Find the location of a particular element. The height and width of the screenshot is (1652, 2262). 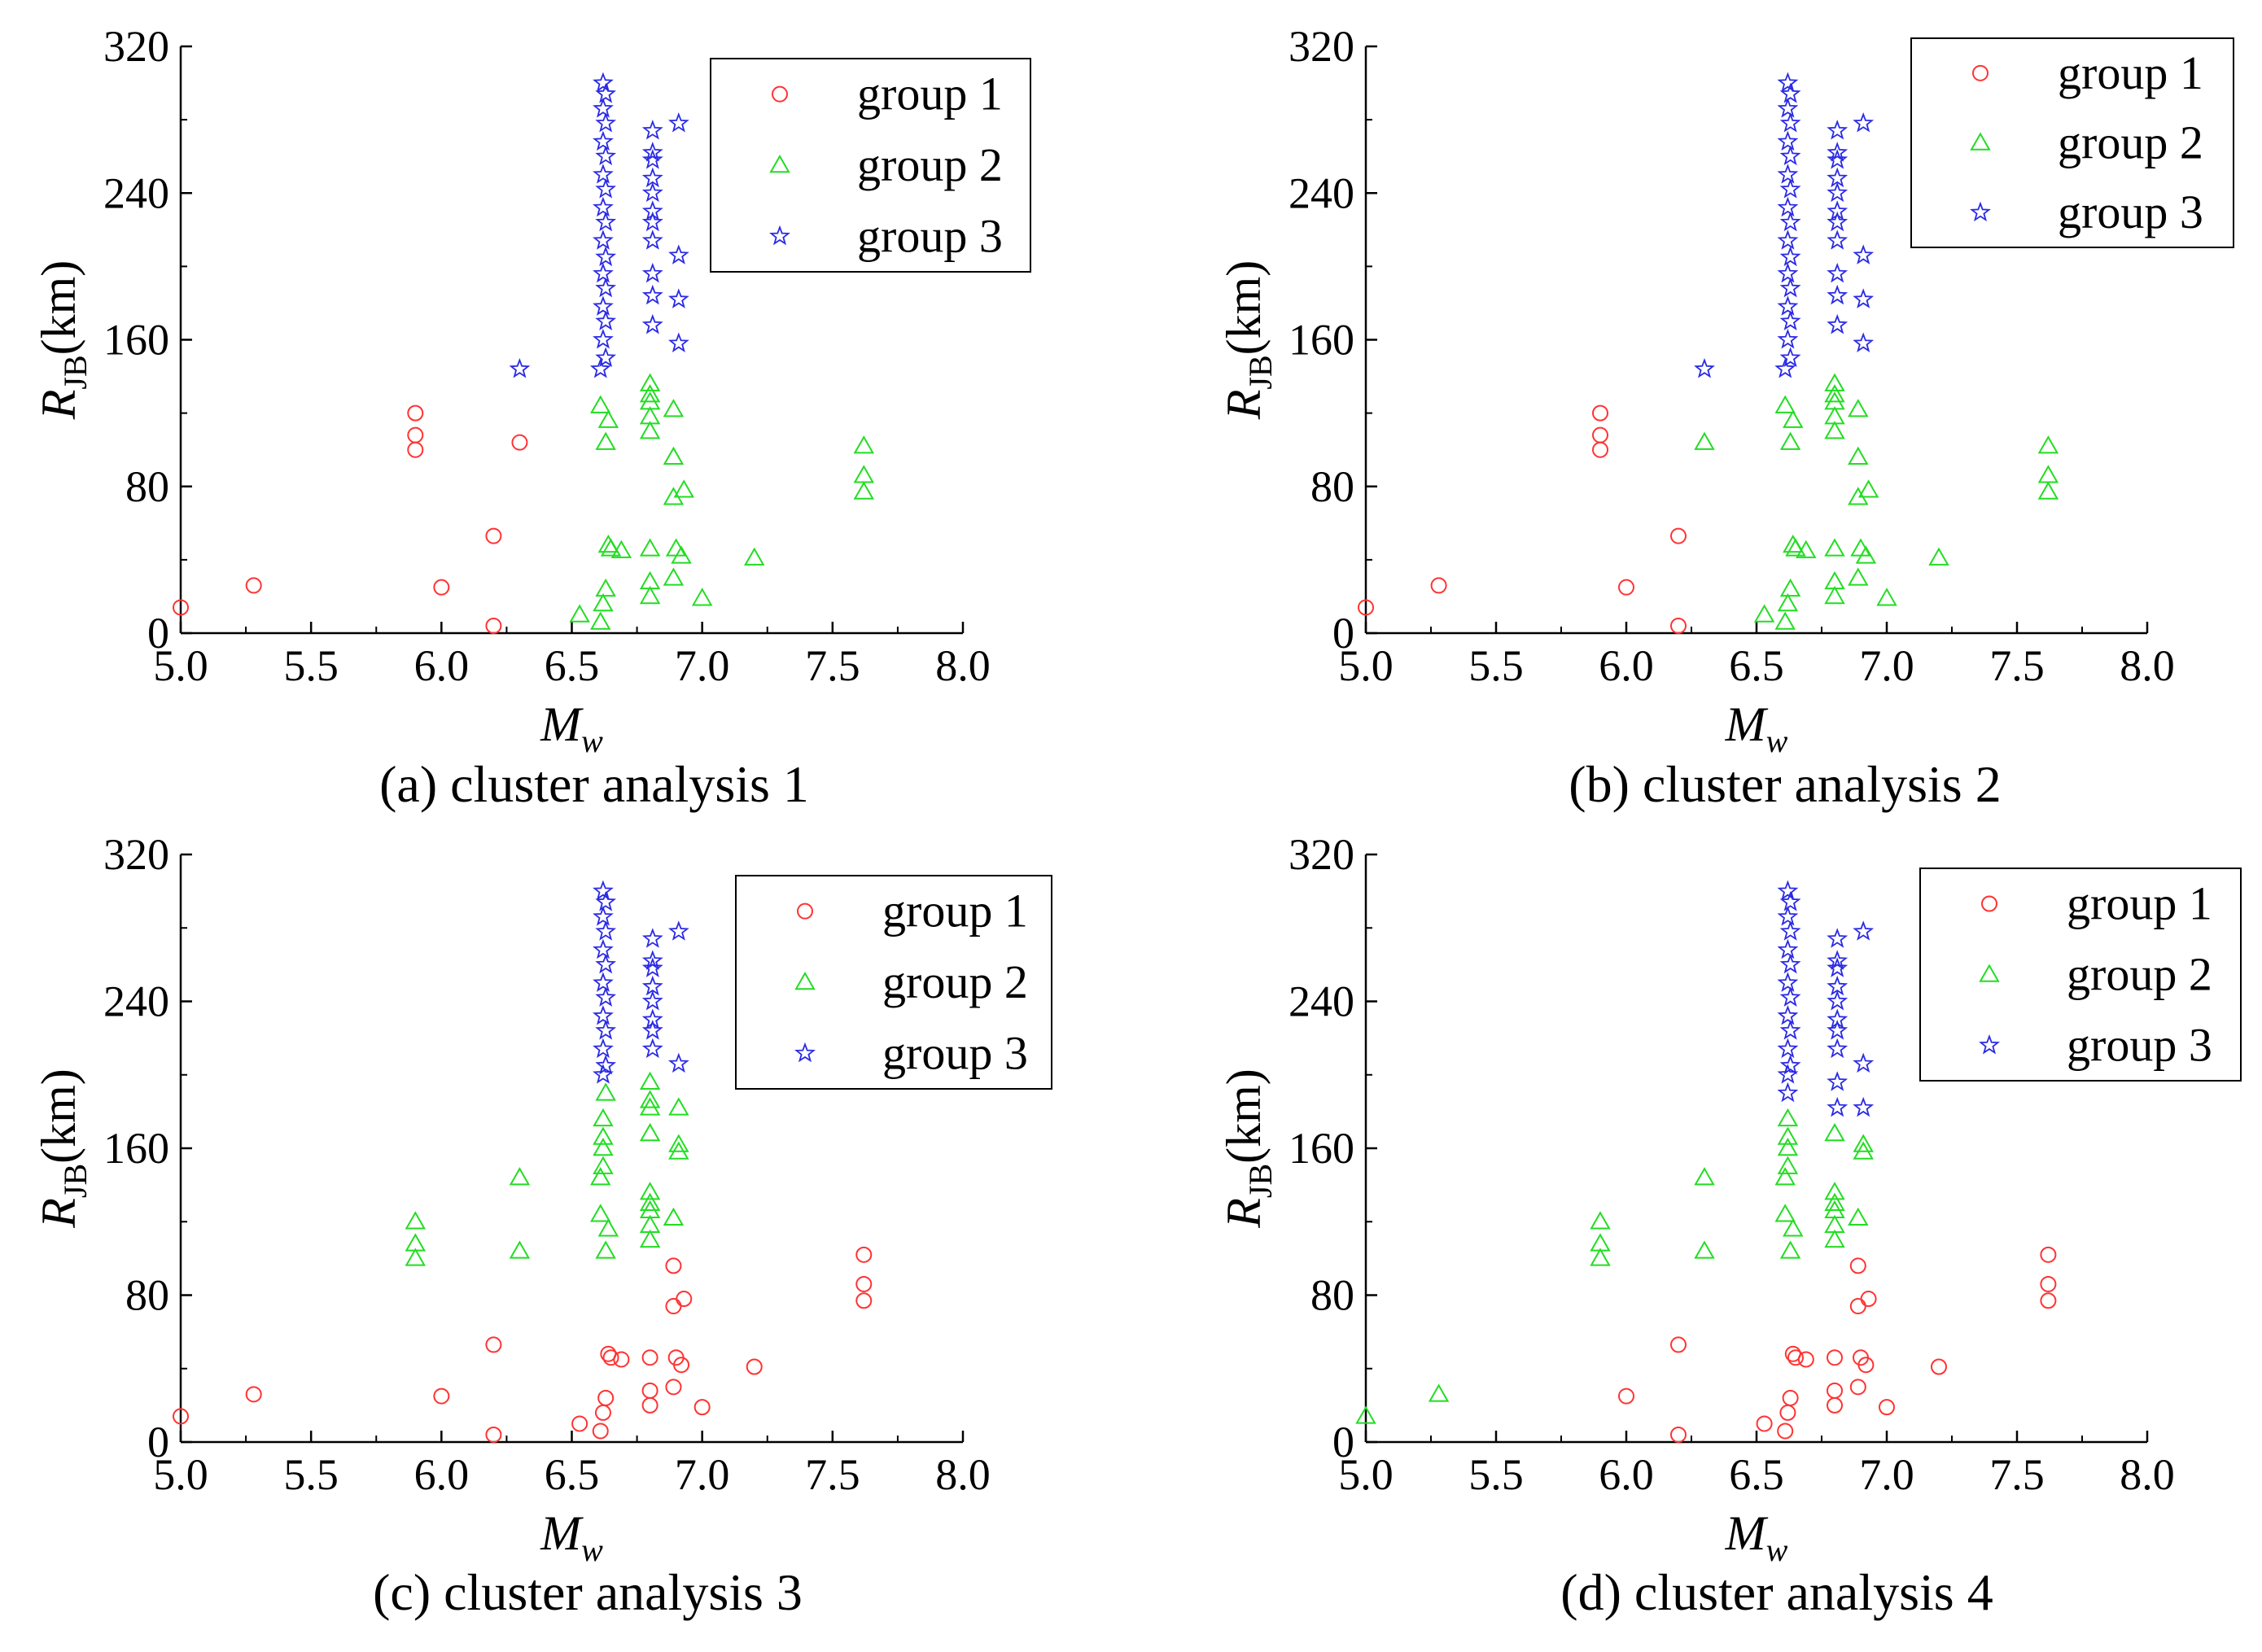

y-tick-label: 240 is located at coordinates (136, 192).